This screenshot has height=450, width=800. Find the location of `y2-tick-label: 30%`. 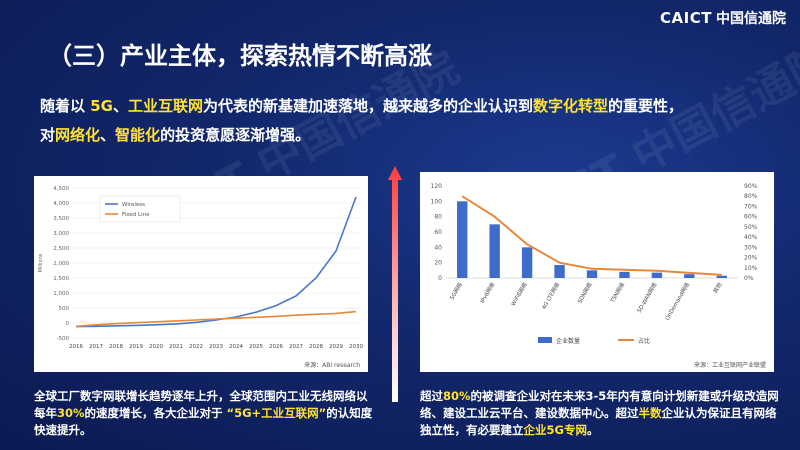

y2-tick-label: 30% is located at coordinates (751, 247).